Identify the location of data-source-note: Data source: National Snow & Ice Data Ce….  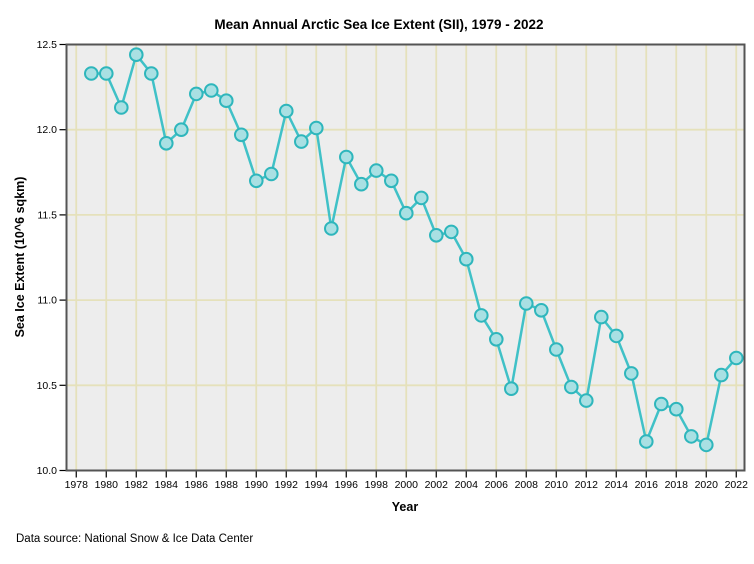
(134, 539).